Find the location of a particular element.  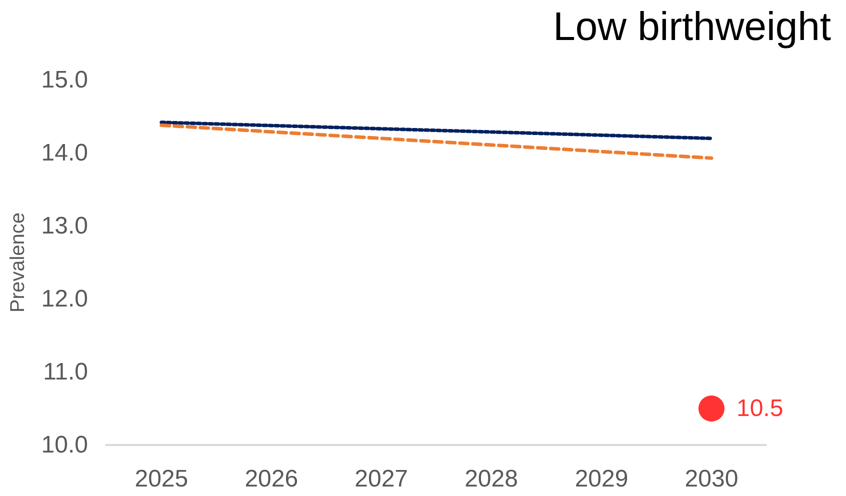

x-tick-label: 2026 is located at coordinates (271, 479).